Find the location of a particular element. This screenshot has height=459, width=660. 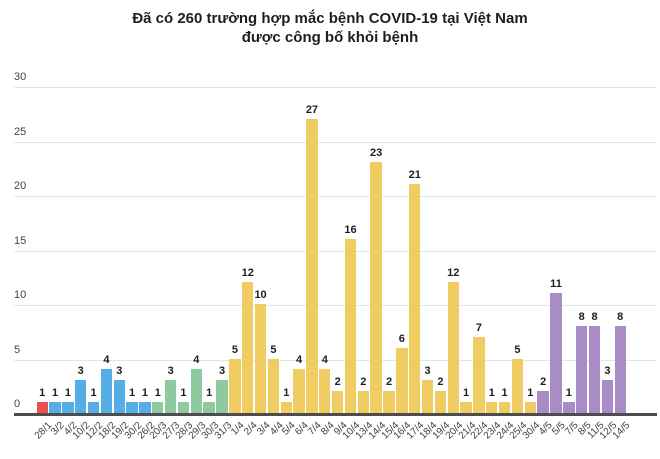

bar-value-label: 27 is located at coordinates (312, 109).